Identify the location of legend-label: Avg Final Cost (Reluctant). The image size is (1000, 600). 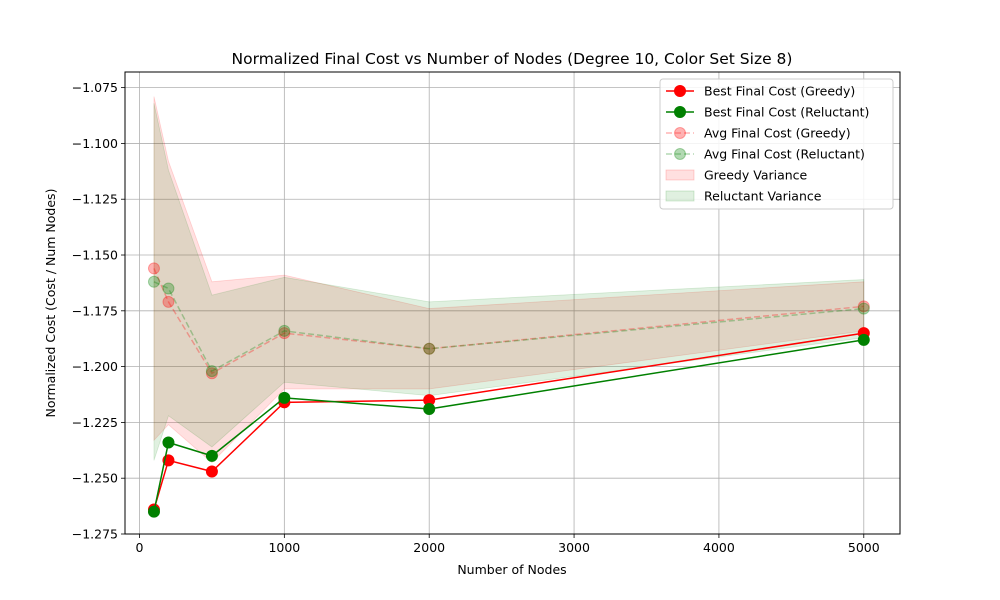
(784, 154).